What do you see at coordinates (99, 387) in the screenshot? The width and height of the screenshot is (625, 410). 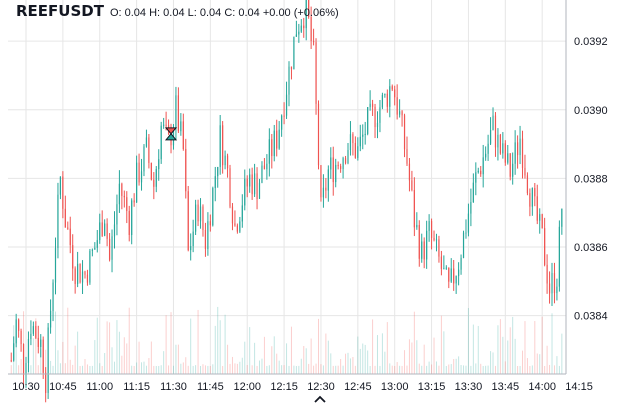 I see `x-tick-label: 11:00` at bounding box center [99, 387].